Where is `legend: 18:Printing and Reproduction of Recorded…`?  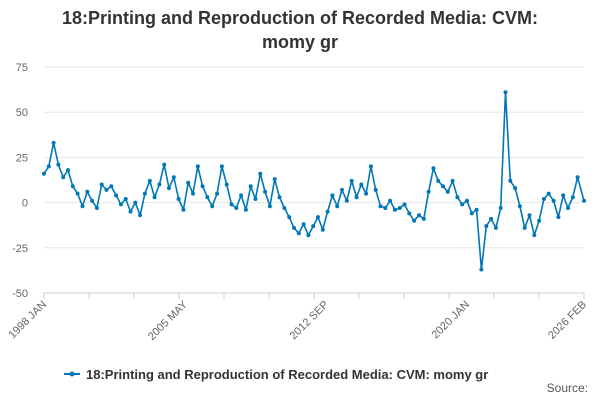 legend: 18:Printing and Reproduction of Recorded… is located at coordinates (276, 374).